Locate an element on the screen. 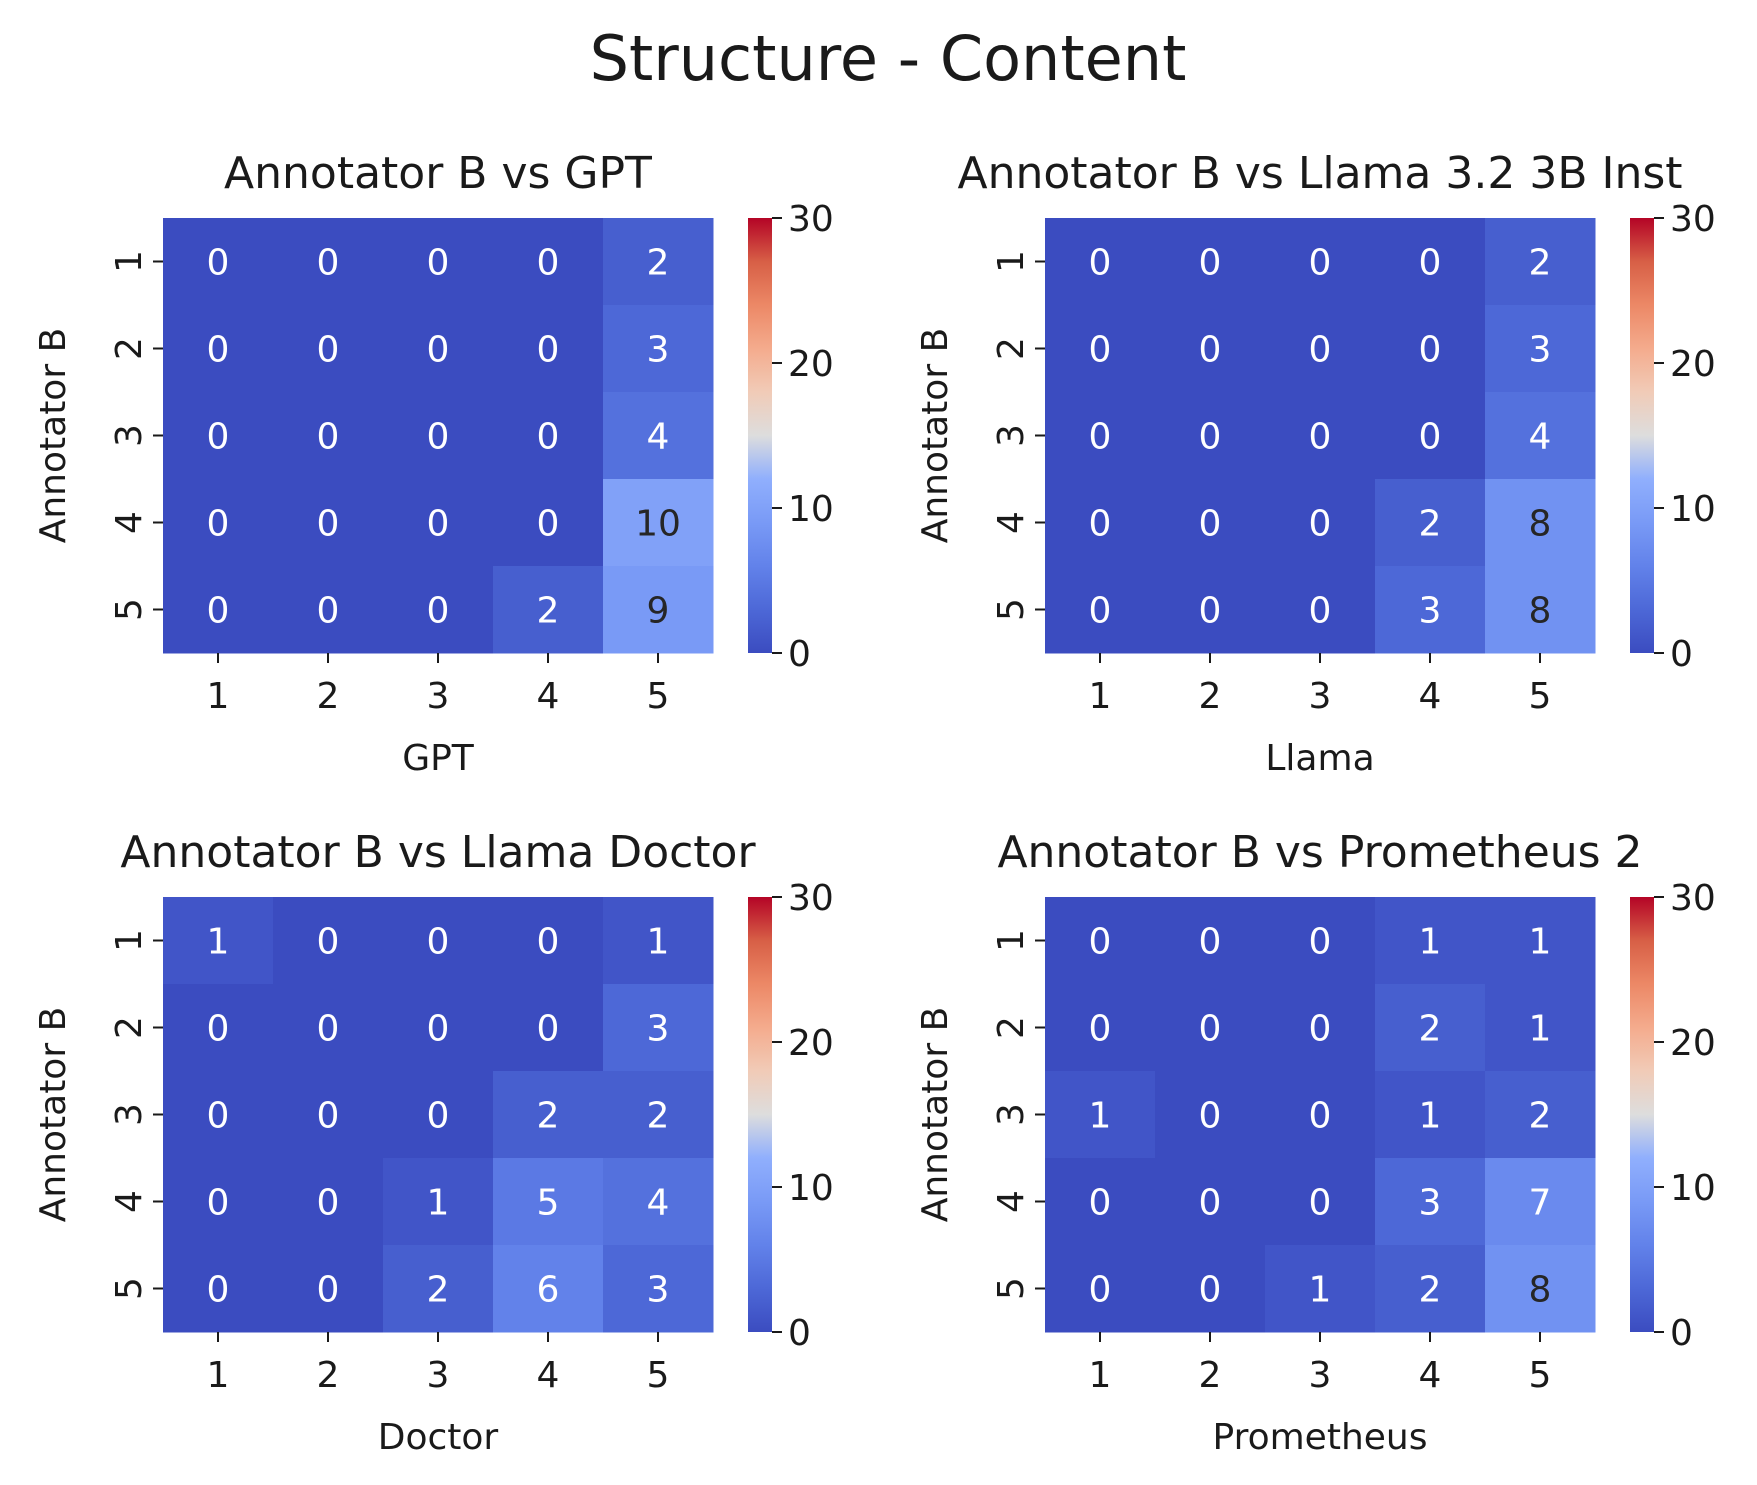 The image size is (1757, 1485). cell-value-label: 10 is located at coordinates (658, 524).